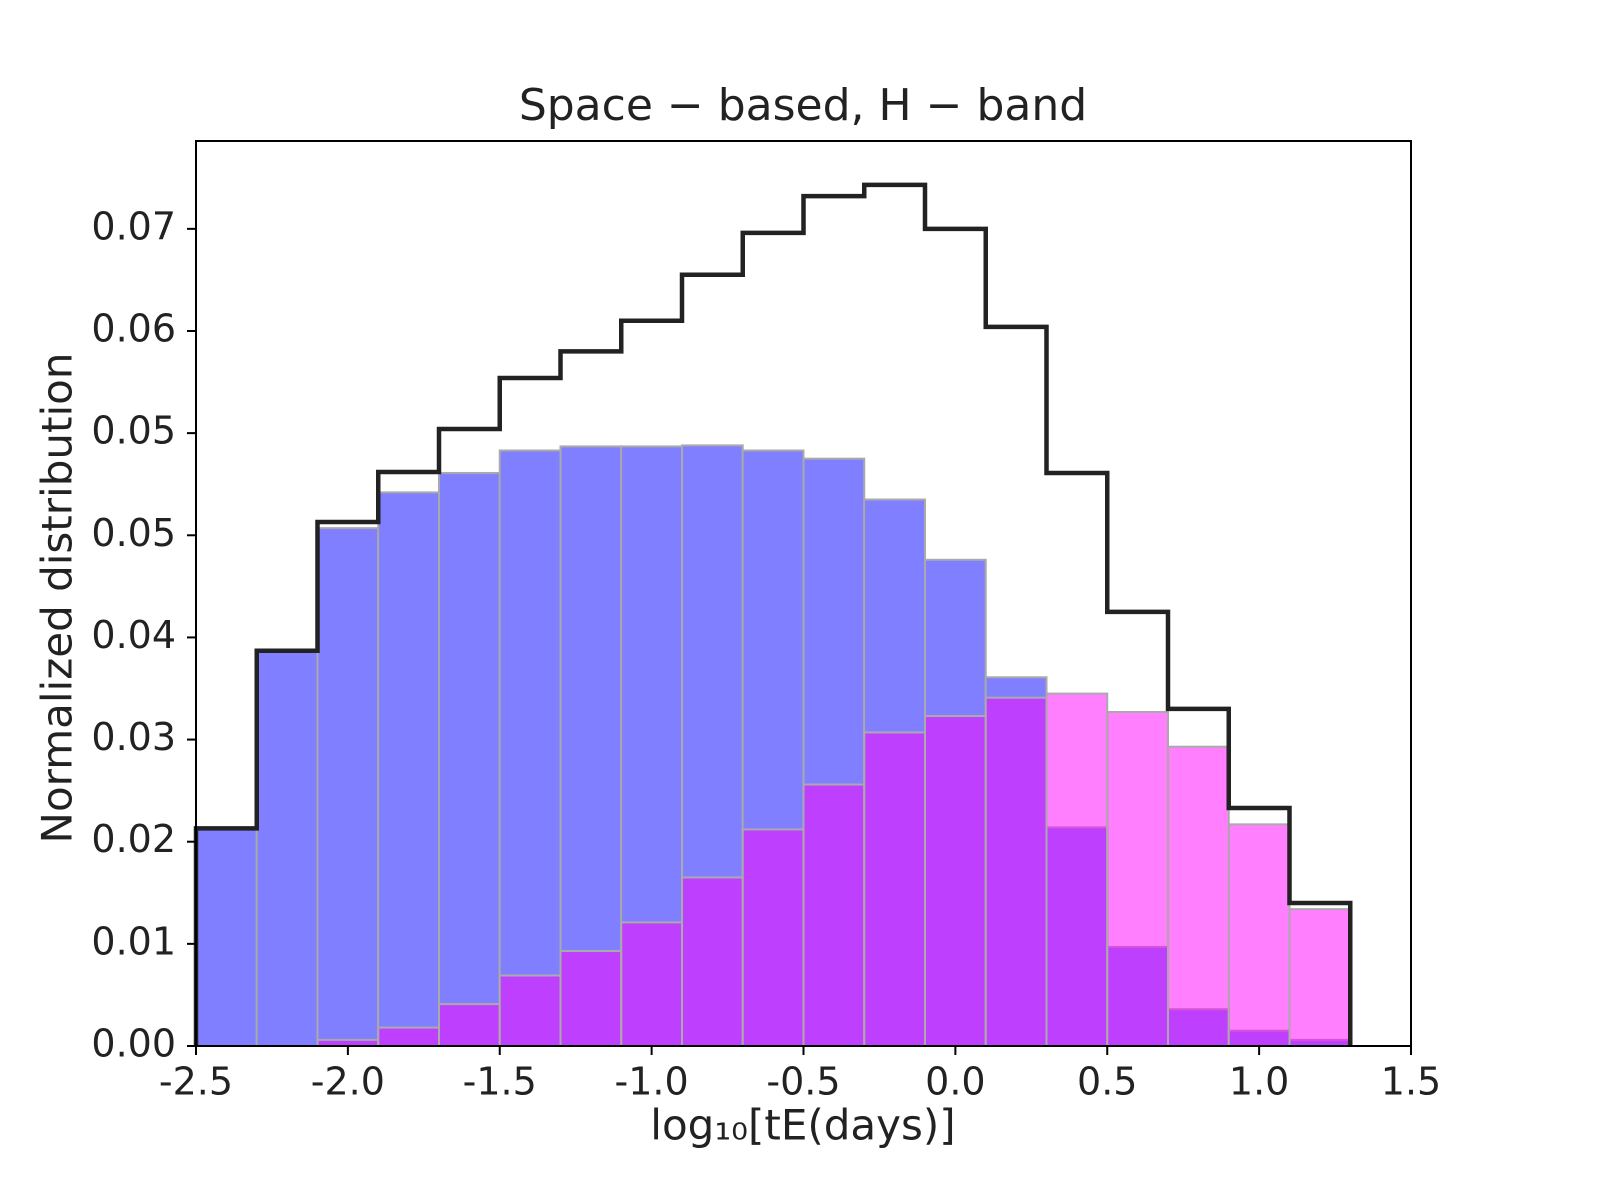 The width and height of the screenshot is (1600, 1200). Describe the element at coordinates (803, 105) in the screenshot. I see `chart-title: Space − based, H − band` at that location.